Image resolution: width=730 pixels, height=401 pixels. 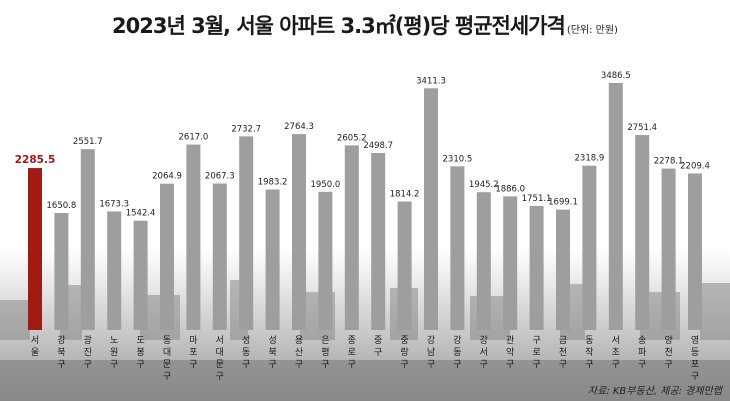 What do you see at coordinates (167, 177) in the screenshot?
I see `value-label-동대문구: 2064.9` at bounding box center [167, 177].